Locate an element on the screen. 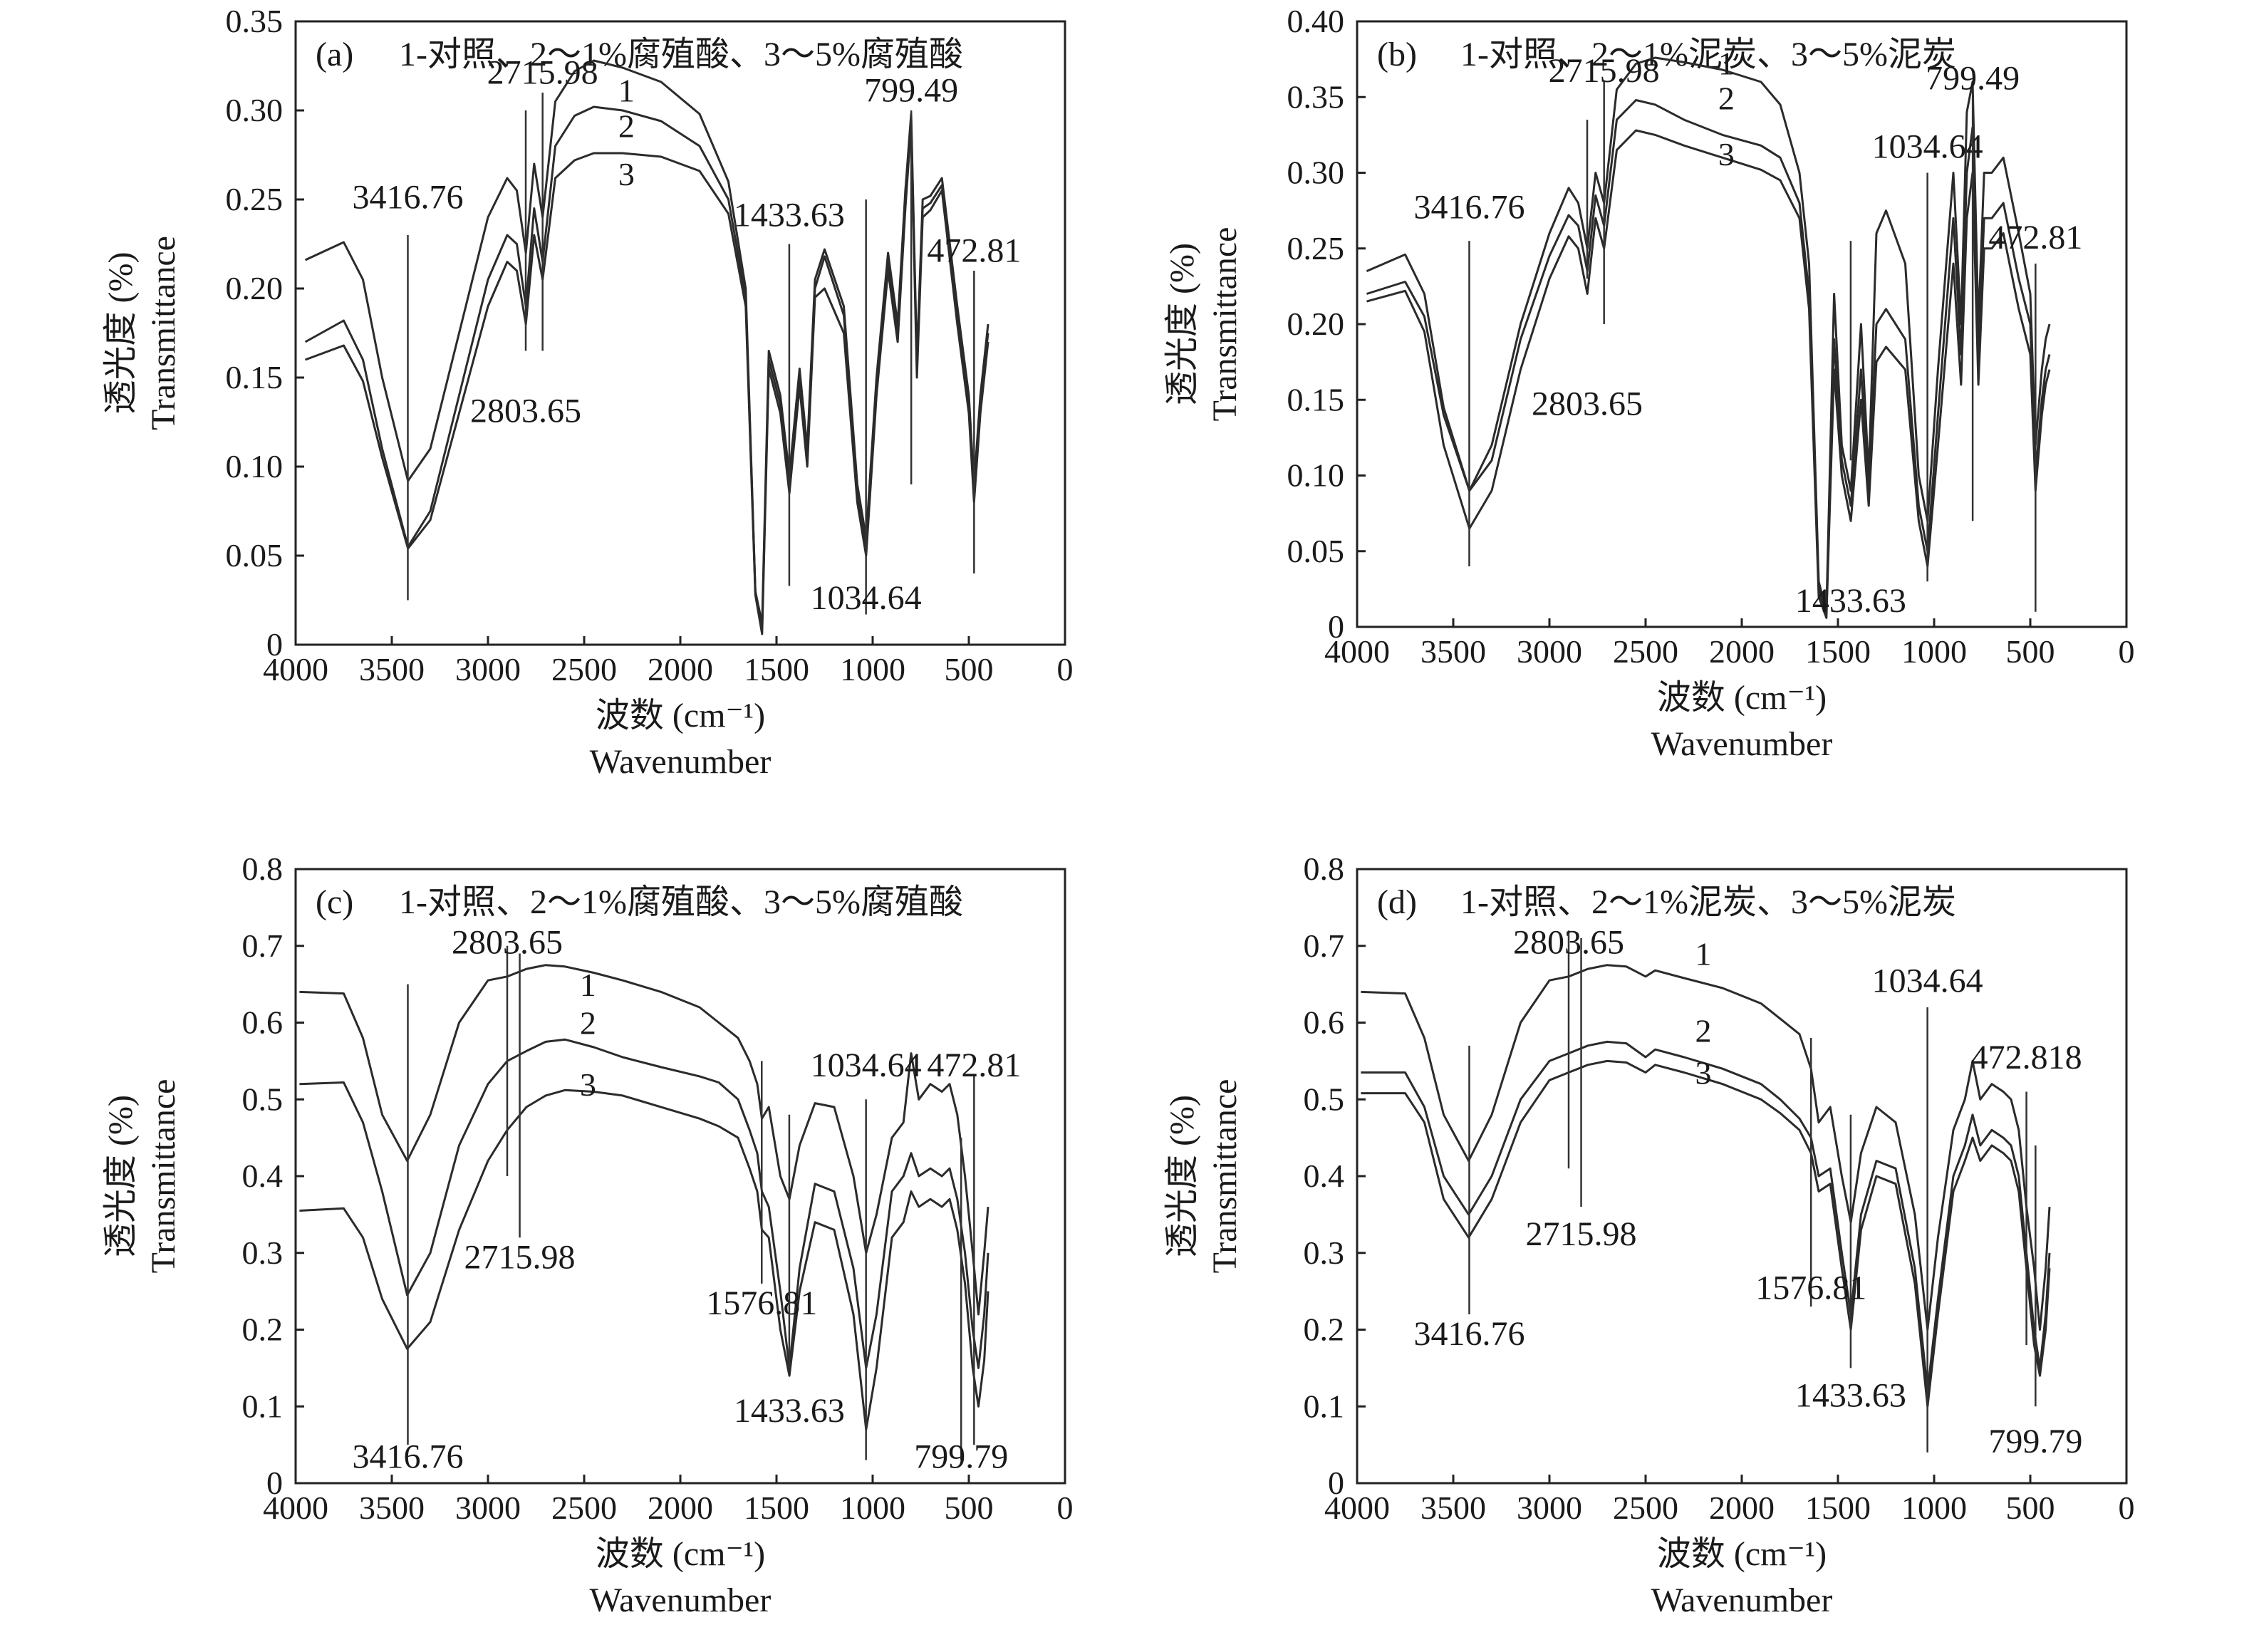 Image resolution: width=2244 pixels, height=1652 pixels. panel-label: (b) is located at coordinates (1397, 54).